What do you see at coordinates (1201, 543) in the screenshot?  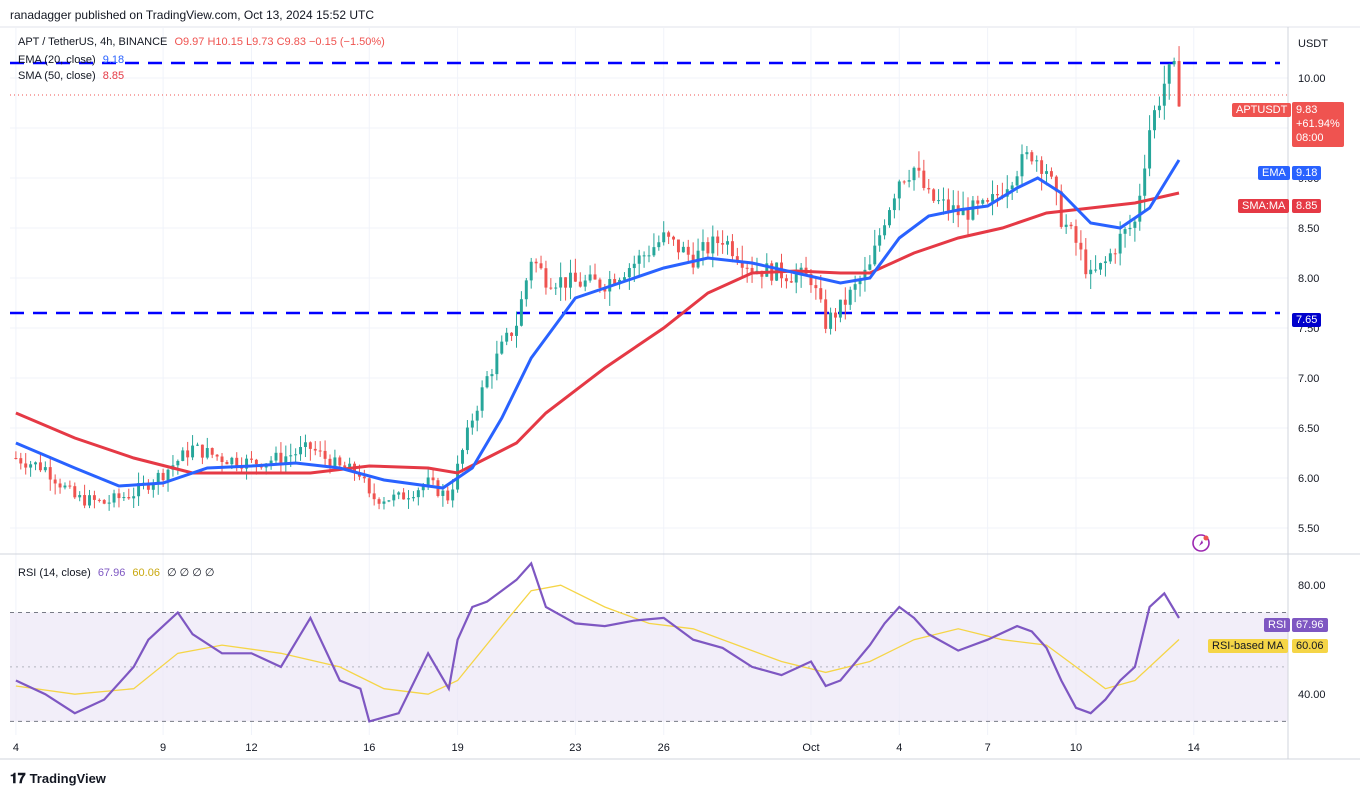 I see `alert-icon` at bounding box center [1201, 543].